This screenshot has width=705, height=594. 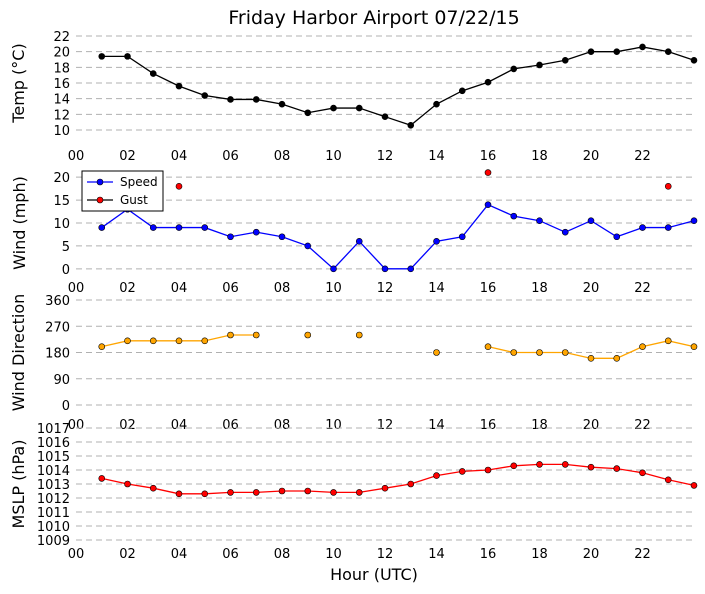 What do you see at coordinates (488, 554) in the screenshot?
I see `x-tick-label: 16` at bounding box center [488, 554].